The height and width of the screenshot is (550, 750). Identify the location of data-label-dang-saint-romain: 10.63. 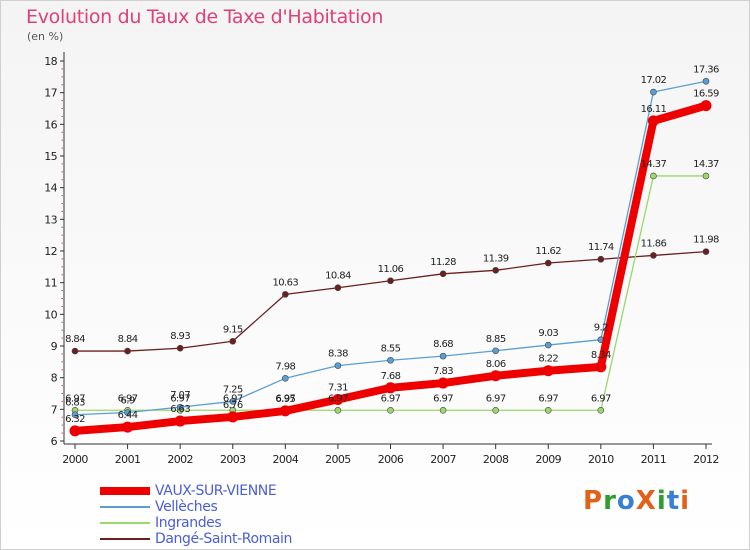
(286, 282).